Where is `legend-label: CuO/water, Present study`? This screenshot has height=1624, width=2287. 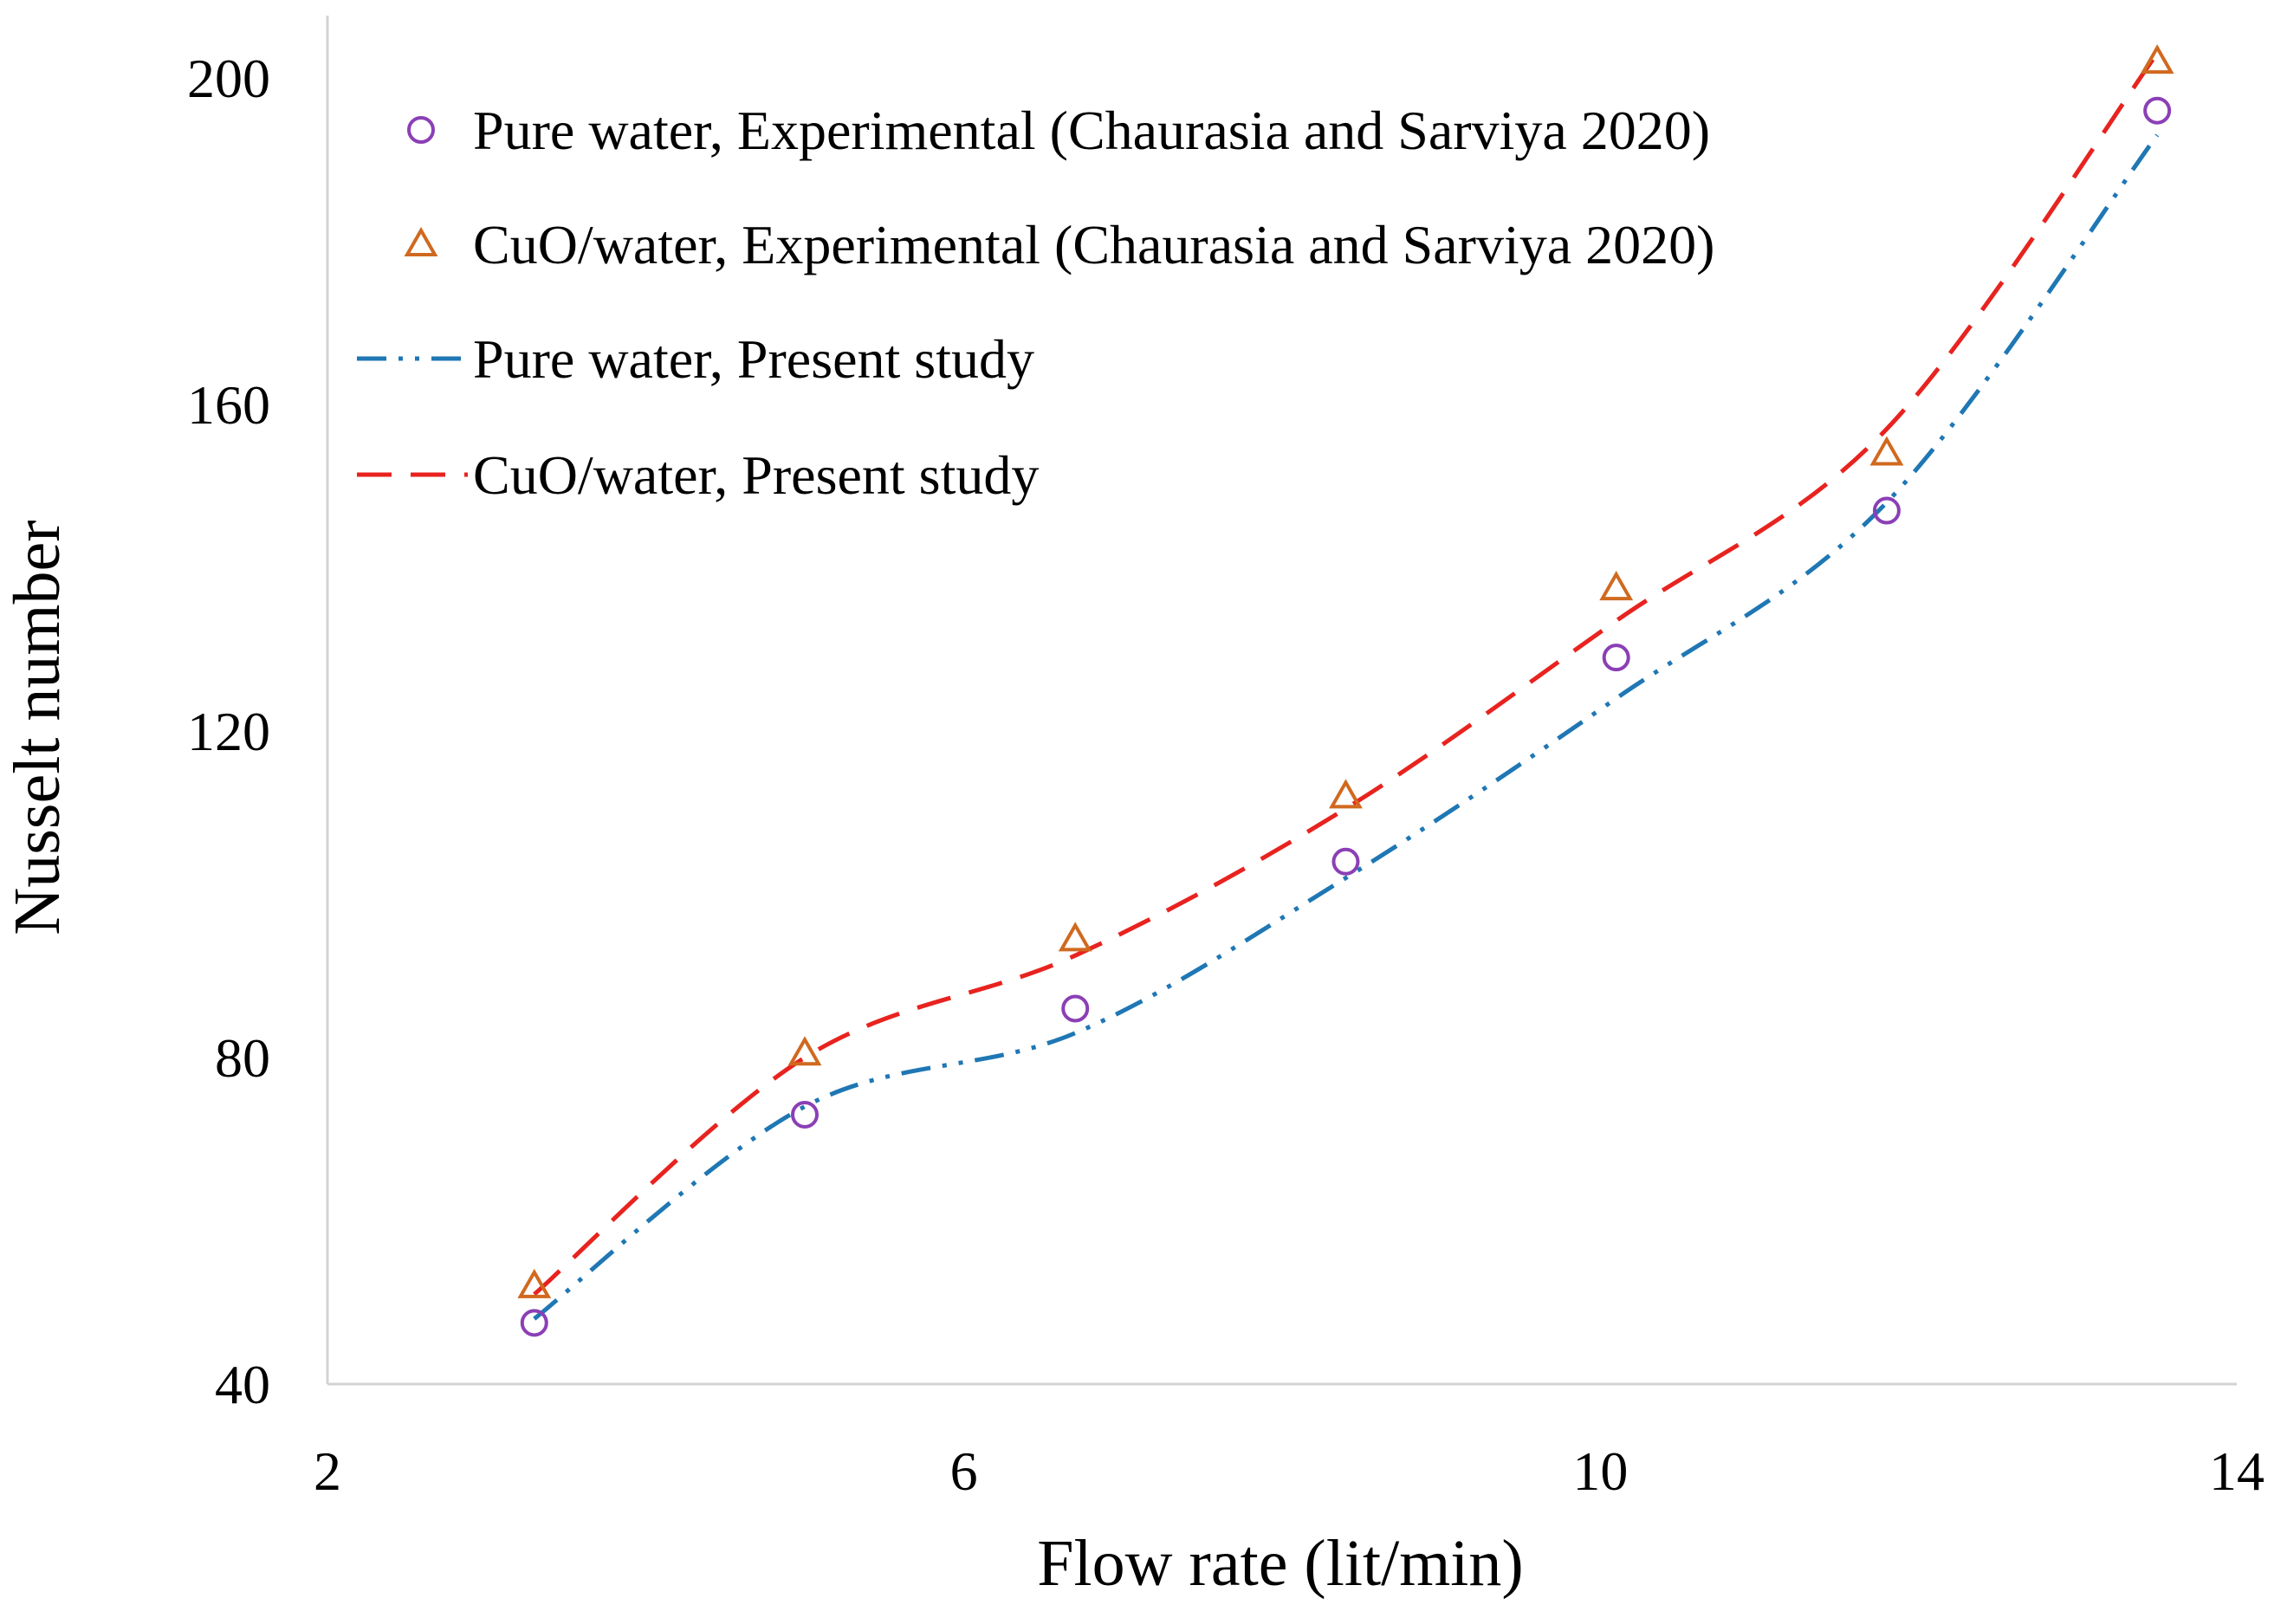
legend-label: CuO/water, Present study is located at coordinates (756, 475).